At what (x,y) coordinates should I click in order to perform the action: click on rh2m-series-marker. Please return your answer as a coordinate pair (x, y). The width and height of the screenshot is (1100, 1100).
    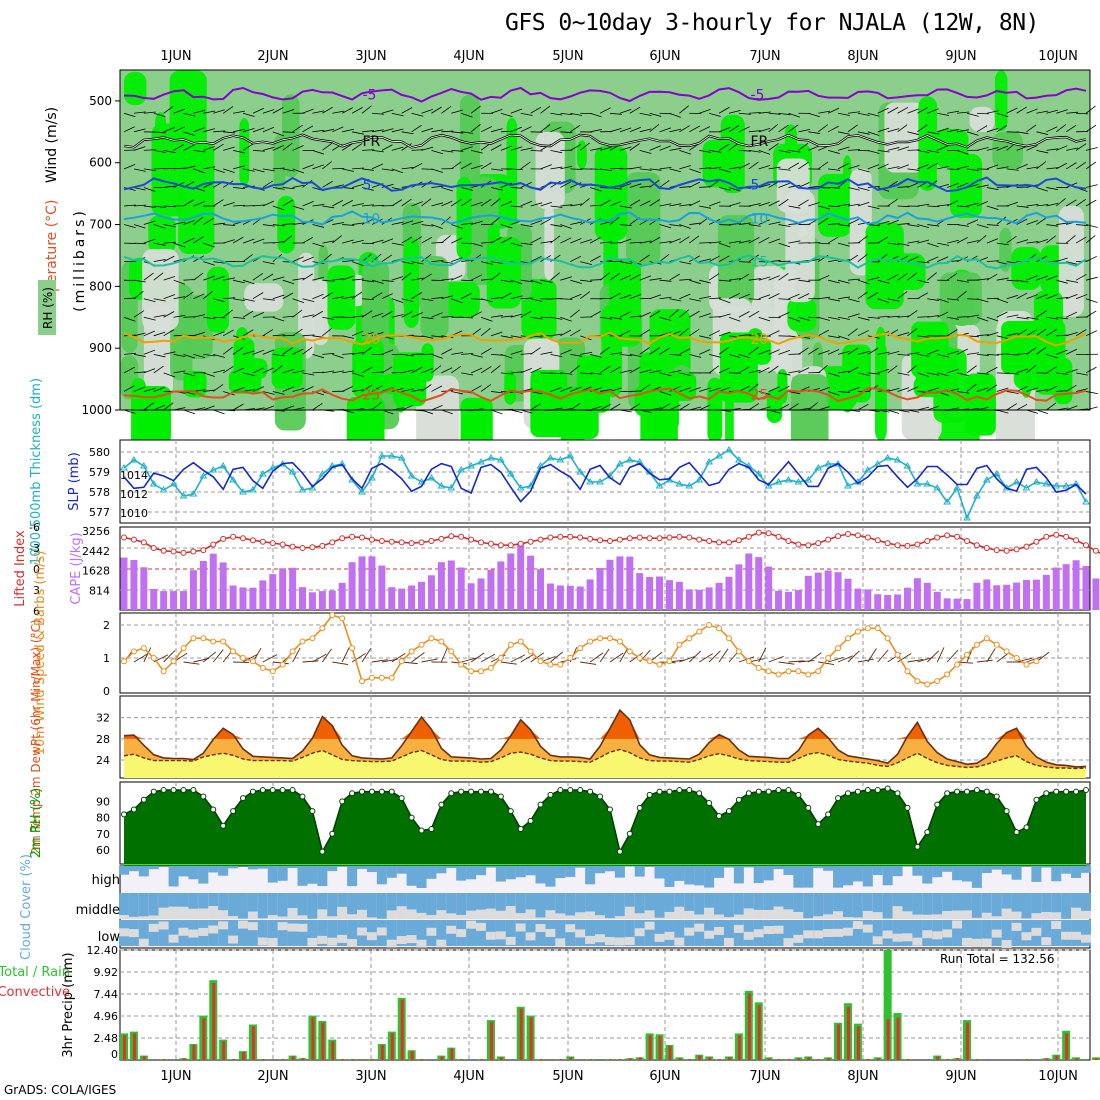
    Looking at the image, I should click on (153, 791).